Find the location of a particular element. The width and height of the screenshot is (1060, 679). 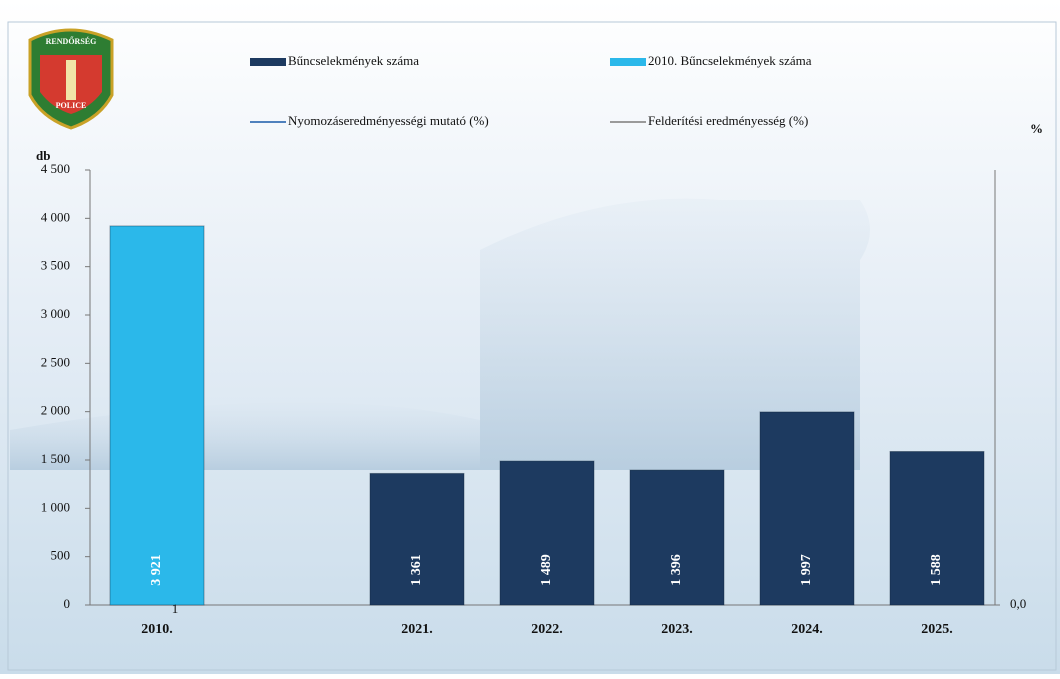

data-label: 1 361 is located at coordinates (416, 570).